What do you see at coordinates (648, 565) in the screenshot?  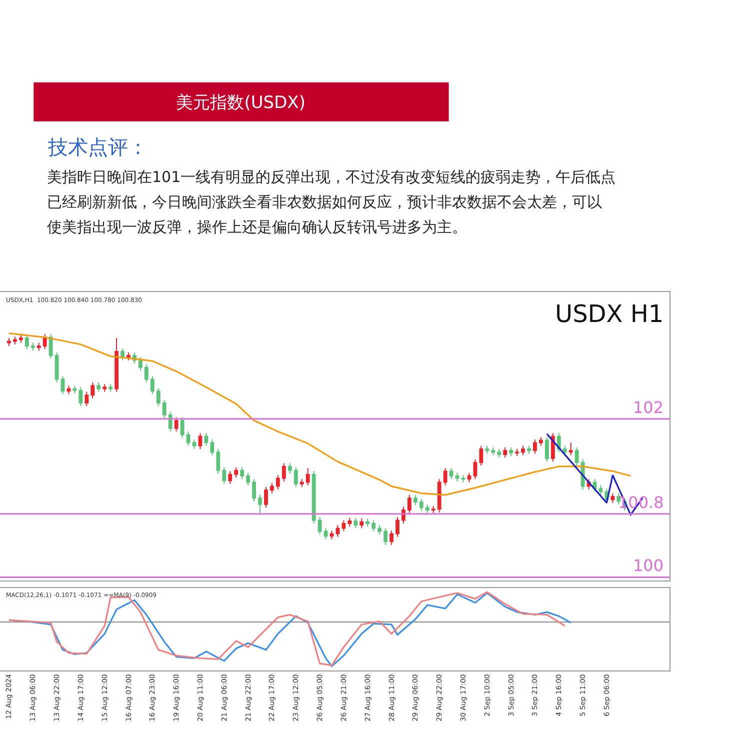 I see `ref-line-label: 100` at bounding box center [648, 565].